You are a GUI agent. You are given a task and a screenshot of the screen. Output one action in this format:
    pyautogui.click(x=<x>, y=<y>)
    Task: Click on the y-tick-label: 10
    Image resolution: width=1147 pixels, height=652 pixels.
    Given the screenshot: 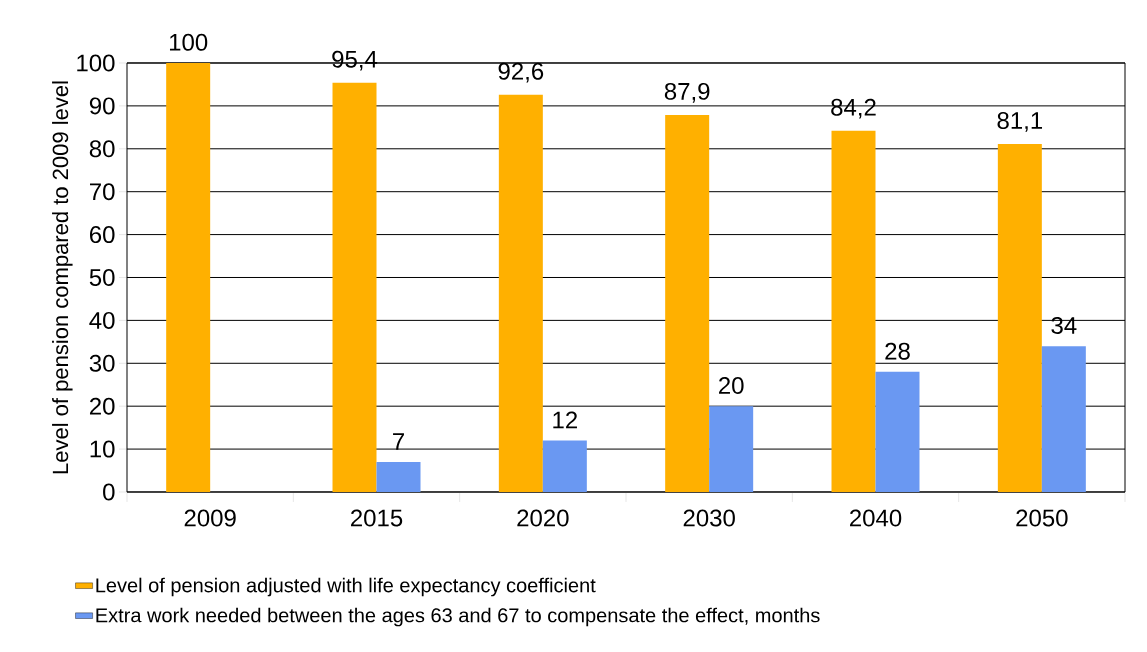 What is the action you would take?
    pyautogui.click(x=102, y=449)
    